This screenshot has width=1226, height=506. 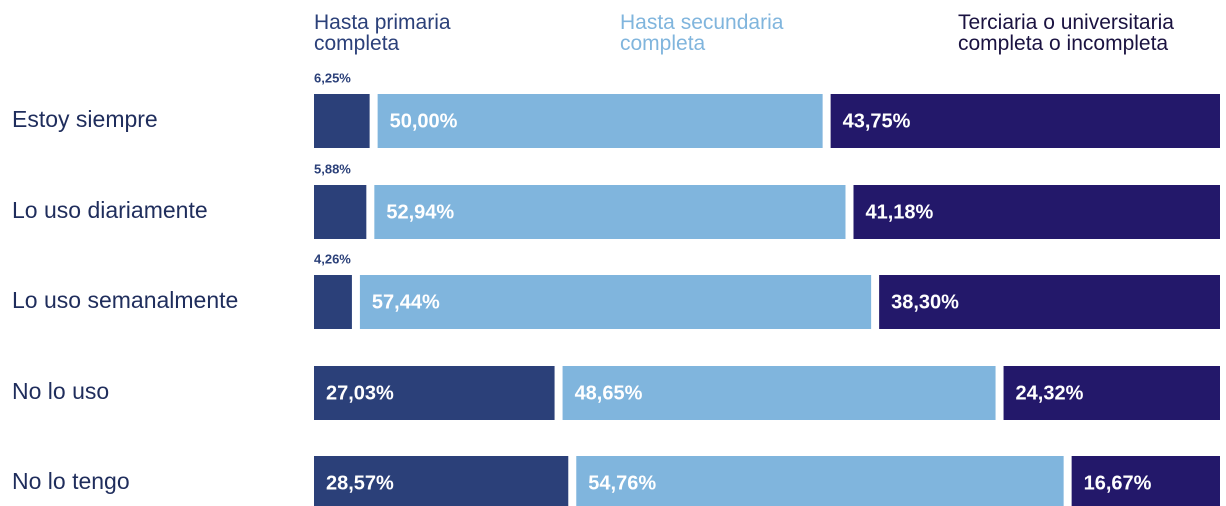 I want to click on value-label: 4,26%, so click(x=332, y=258).